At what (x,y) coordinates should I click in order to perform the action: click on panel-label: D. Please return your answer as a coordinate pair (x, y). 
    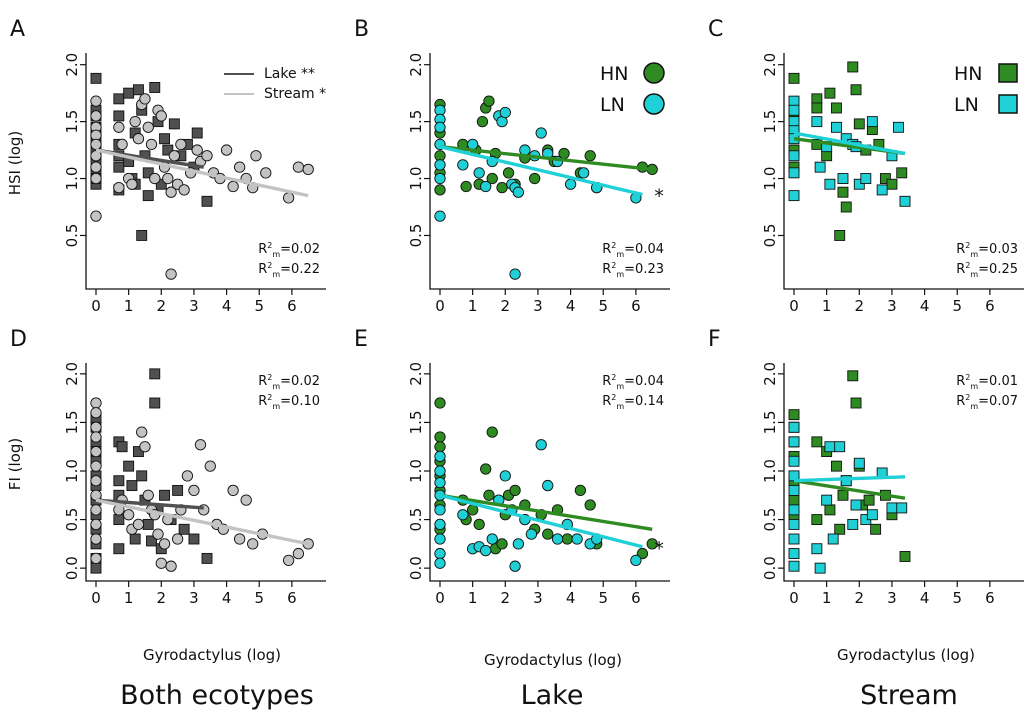
    Looking at the image, I should click on (18, 339).